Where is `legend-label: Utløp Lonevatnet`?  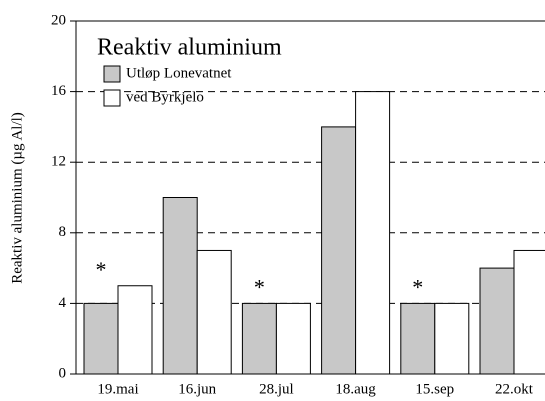 legend-label: Utløp Lonevatnet is located at coordinates (179, 73).